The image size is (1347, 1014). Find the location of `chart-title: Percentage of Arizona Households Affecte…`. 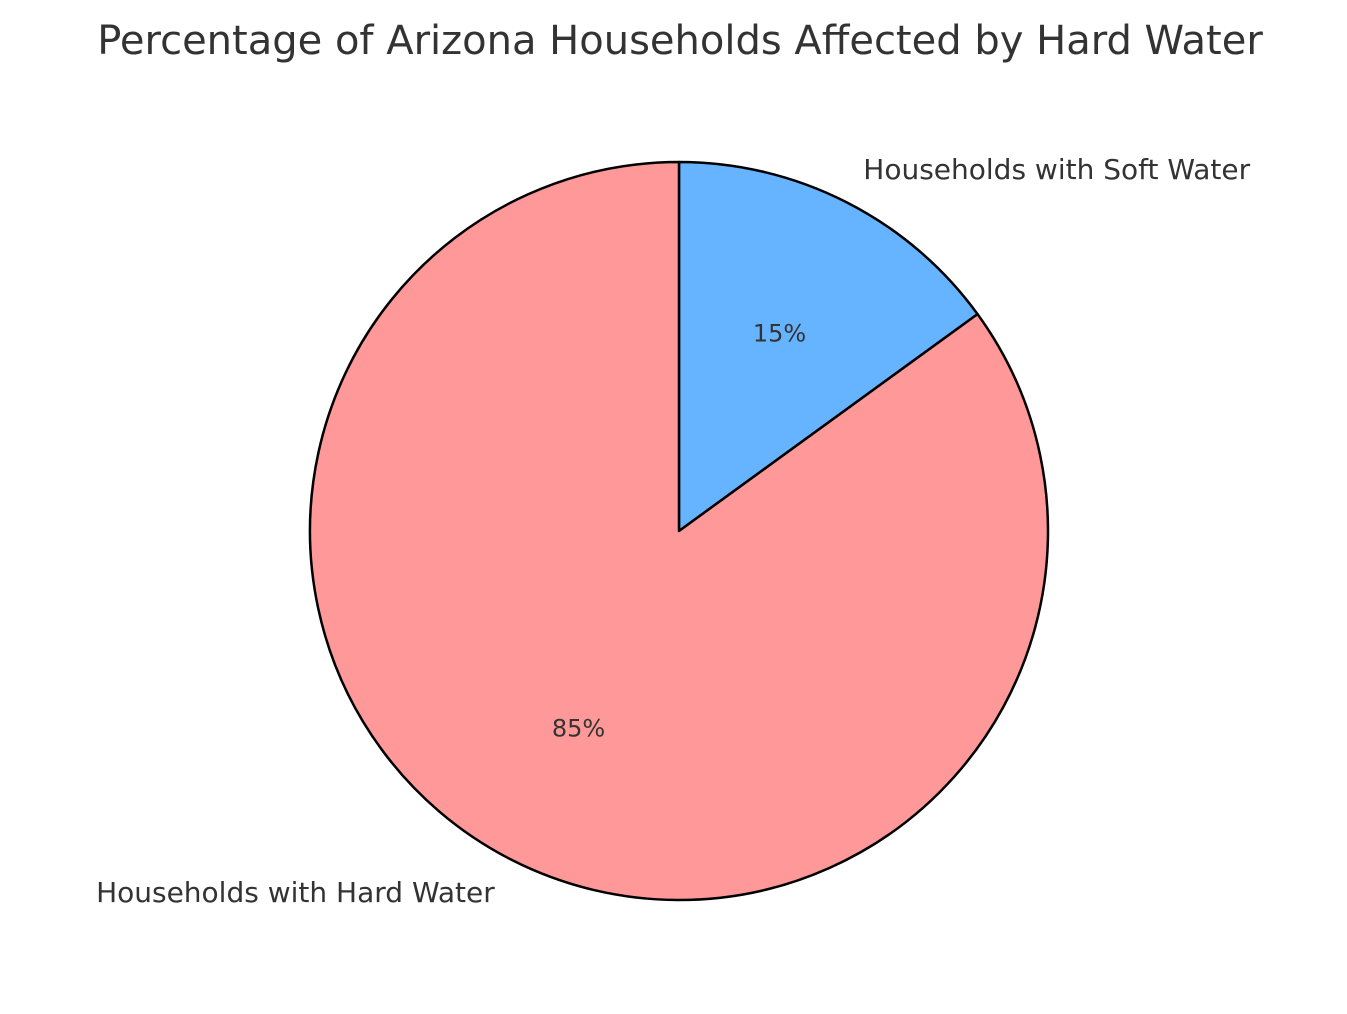

chart-title: Percentage of Arizona Households Affecte… is located at coordinates (680, 41).